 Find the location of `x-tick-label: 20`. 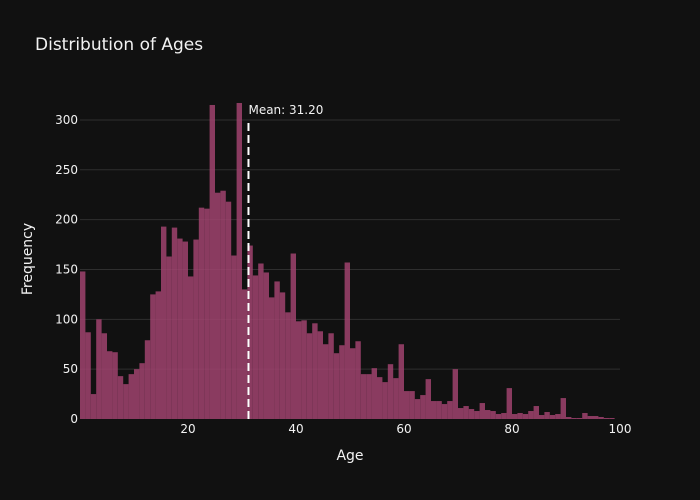

x-tick-label: 20 is located at coordinates (187, 429).